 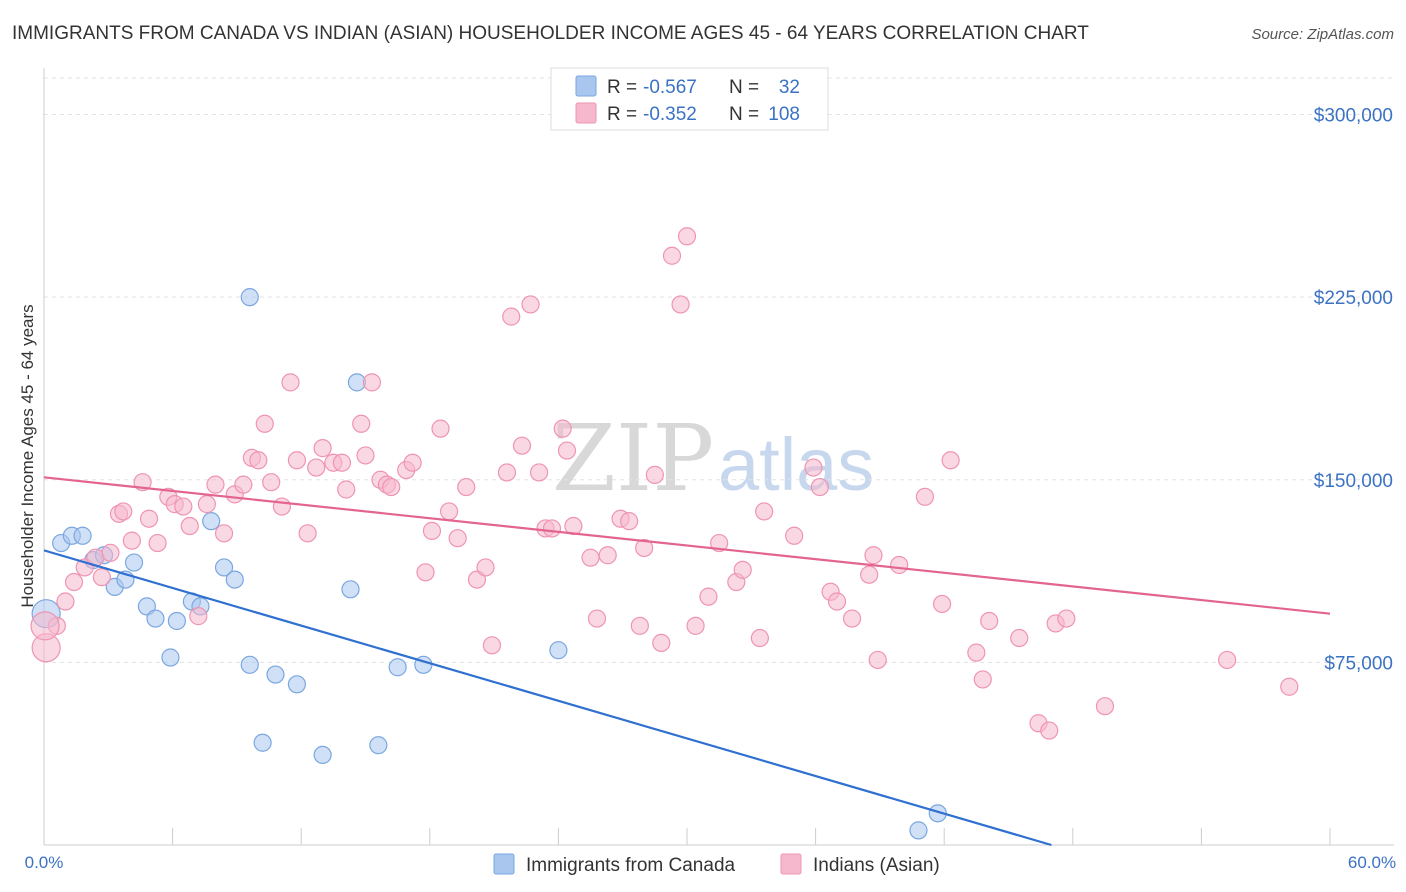 I want to click on legend-swatch-indian, so click(x=586, y=113).